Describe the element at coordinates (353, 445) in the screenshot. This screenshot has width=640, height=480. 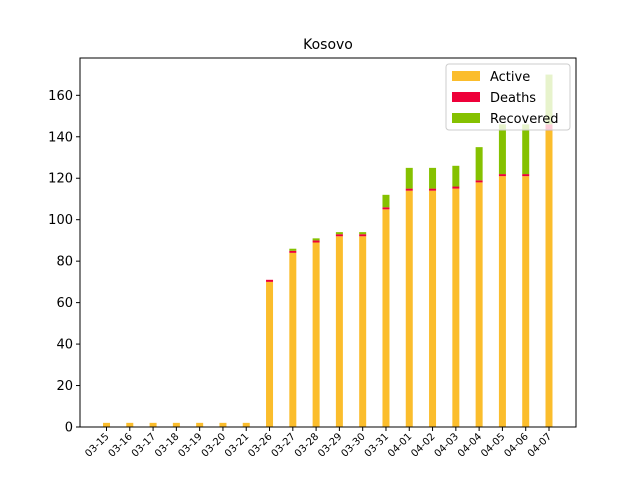
I see `x-tick-label: 03-30` at that location.